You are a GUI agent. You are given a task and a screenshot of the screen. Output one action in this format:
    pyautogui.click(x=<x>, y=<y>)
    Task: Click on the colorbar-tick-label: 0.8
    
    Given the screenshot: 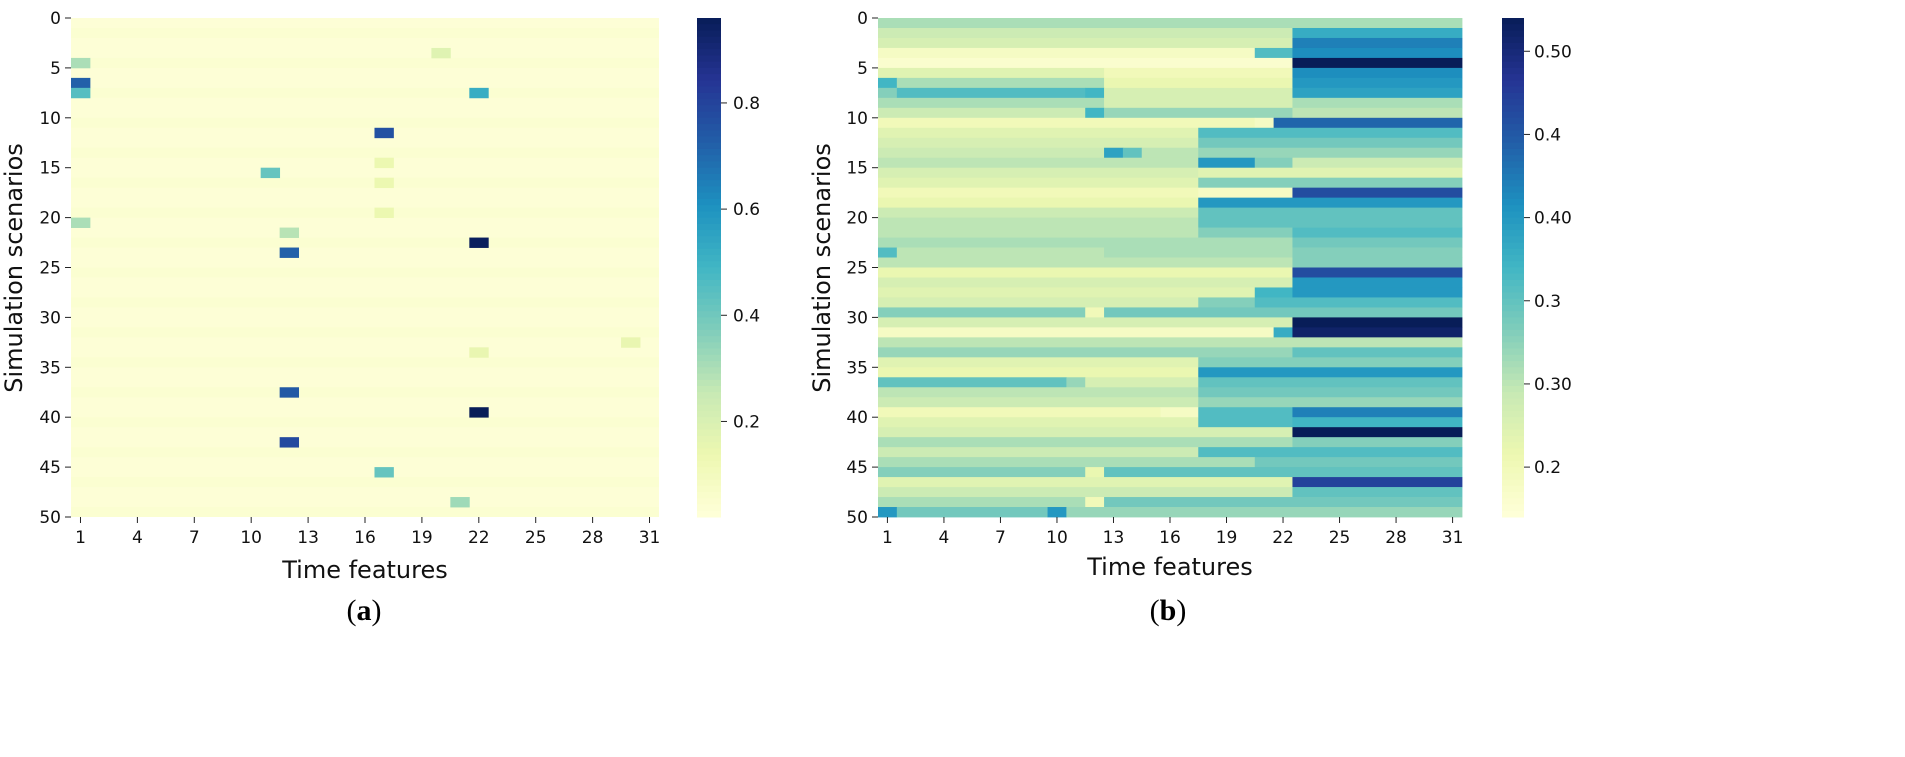 What is the action you would take?
    pyautogui.click(x=746, y=104)
    